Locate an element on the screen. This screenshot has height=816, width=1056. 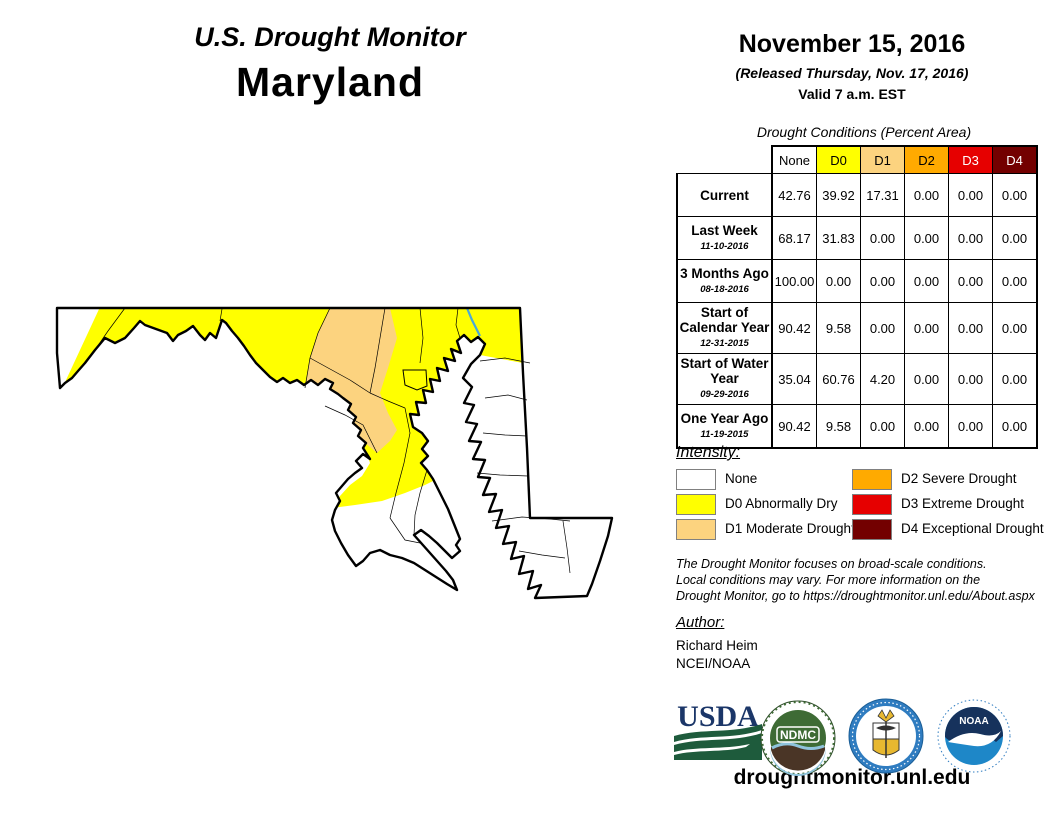
row-label: Last Week 11-10-2016 is located at coordinates (724, 238).